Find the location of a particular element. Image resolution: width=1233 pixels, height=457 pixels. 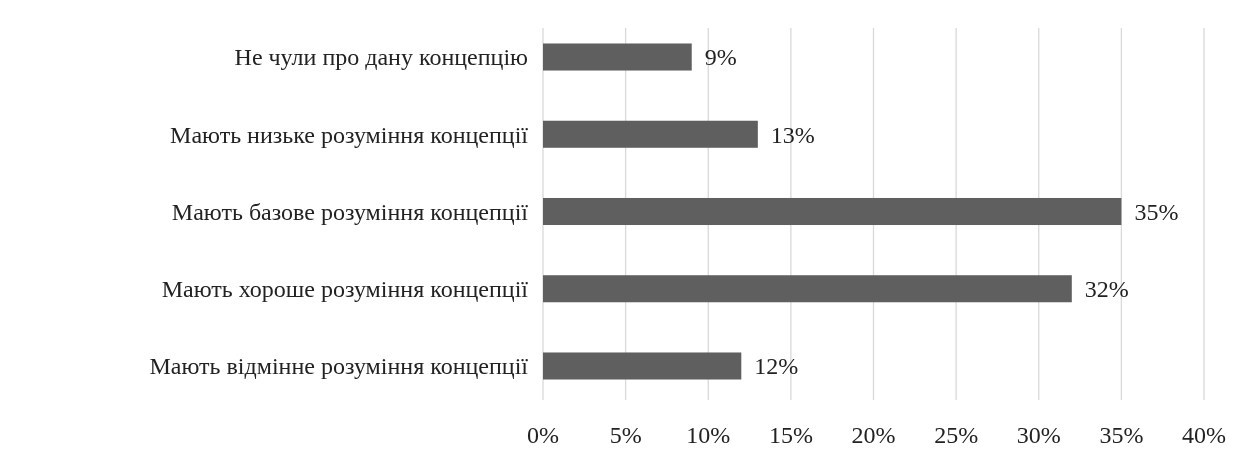

x-tick-label: 25% is located at coordinates (956, 435).